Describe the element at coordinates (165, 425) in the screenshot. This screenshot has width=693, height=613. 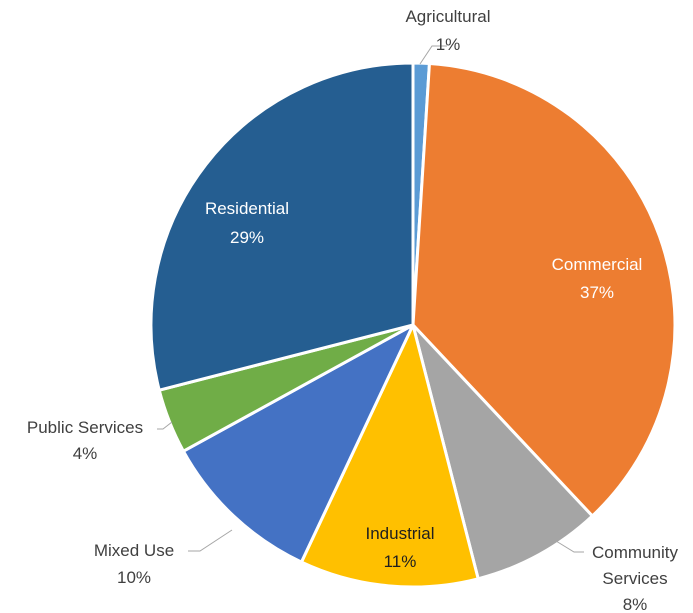
I see `leader-line-public-services` at that location.